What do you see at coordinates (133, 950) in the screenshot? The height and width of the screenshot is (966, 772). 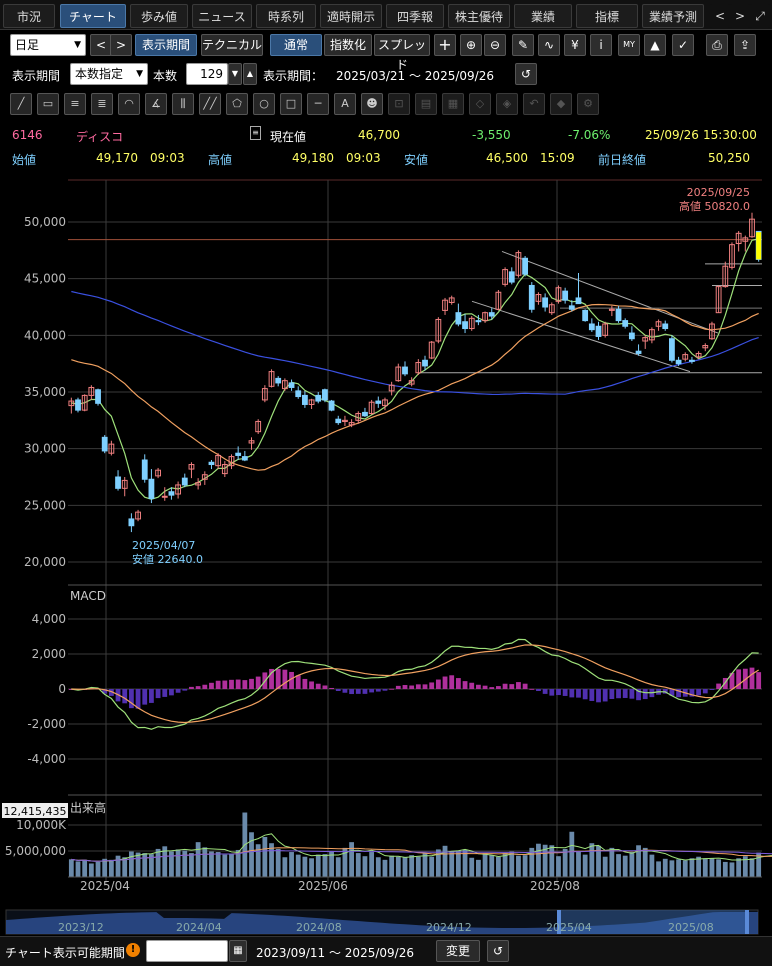 I see `warning-icon: !` at bounding box center [133, 950].